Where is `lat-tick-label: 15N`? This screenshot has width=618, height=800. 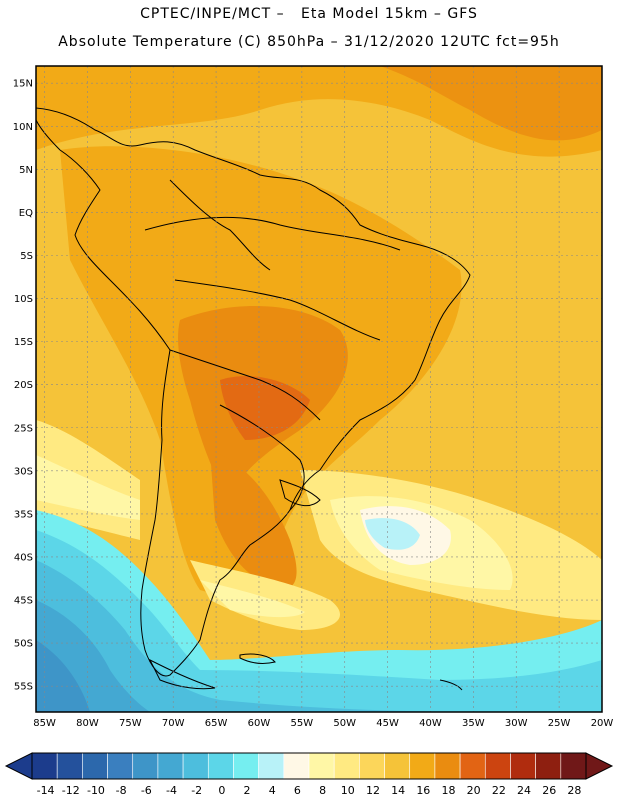
lat-tick-label: 15N is located at coordinates (23, 84).